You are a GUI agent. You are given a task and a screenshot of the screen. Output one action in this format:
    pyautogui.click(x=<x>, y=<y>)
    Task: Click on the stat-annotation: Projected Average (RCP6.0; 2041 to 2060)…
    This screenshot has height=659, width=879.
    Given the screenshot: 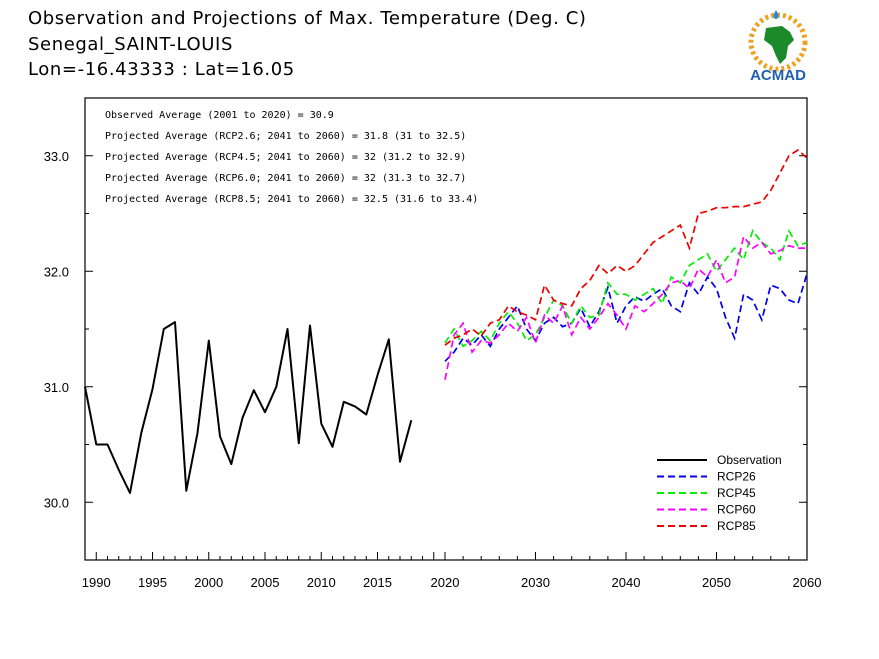 What is the action you would take?
    pyautogui.click(x=285, y=178)
    